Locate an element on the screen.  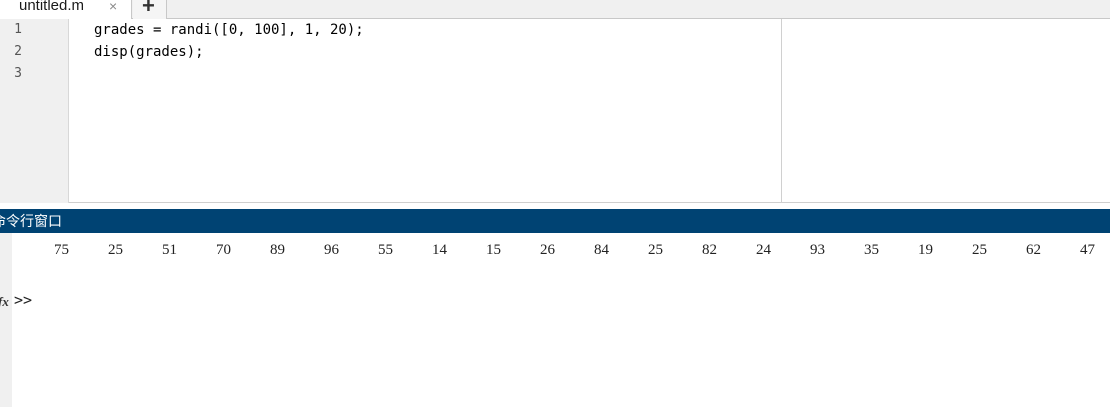
output-value: 47 is located at coordinates (1087, 250).